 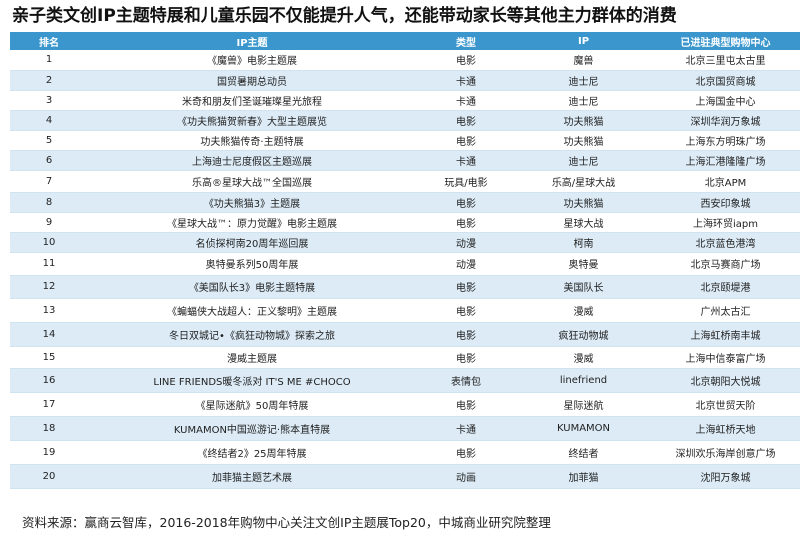 What do you see at coordinates (252, 476) in the screenshot?
I see `cell-ip-theme: 加菲猫主题艺术展` at bounding box center [252, 476].